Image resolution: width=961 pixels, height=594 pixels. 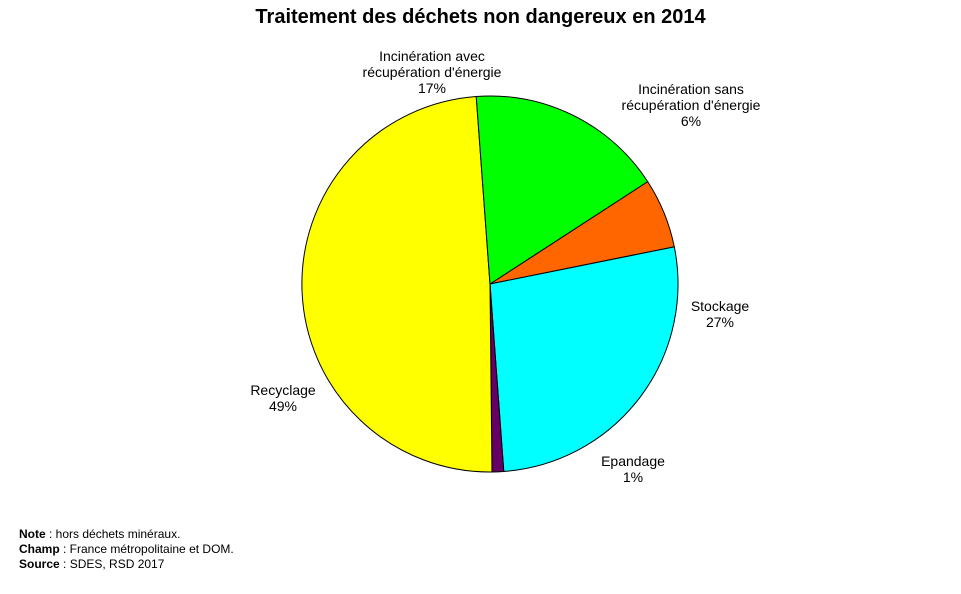 I want to click on slice-label-4: Recyclage 49%, so click(x=282, y=398).